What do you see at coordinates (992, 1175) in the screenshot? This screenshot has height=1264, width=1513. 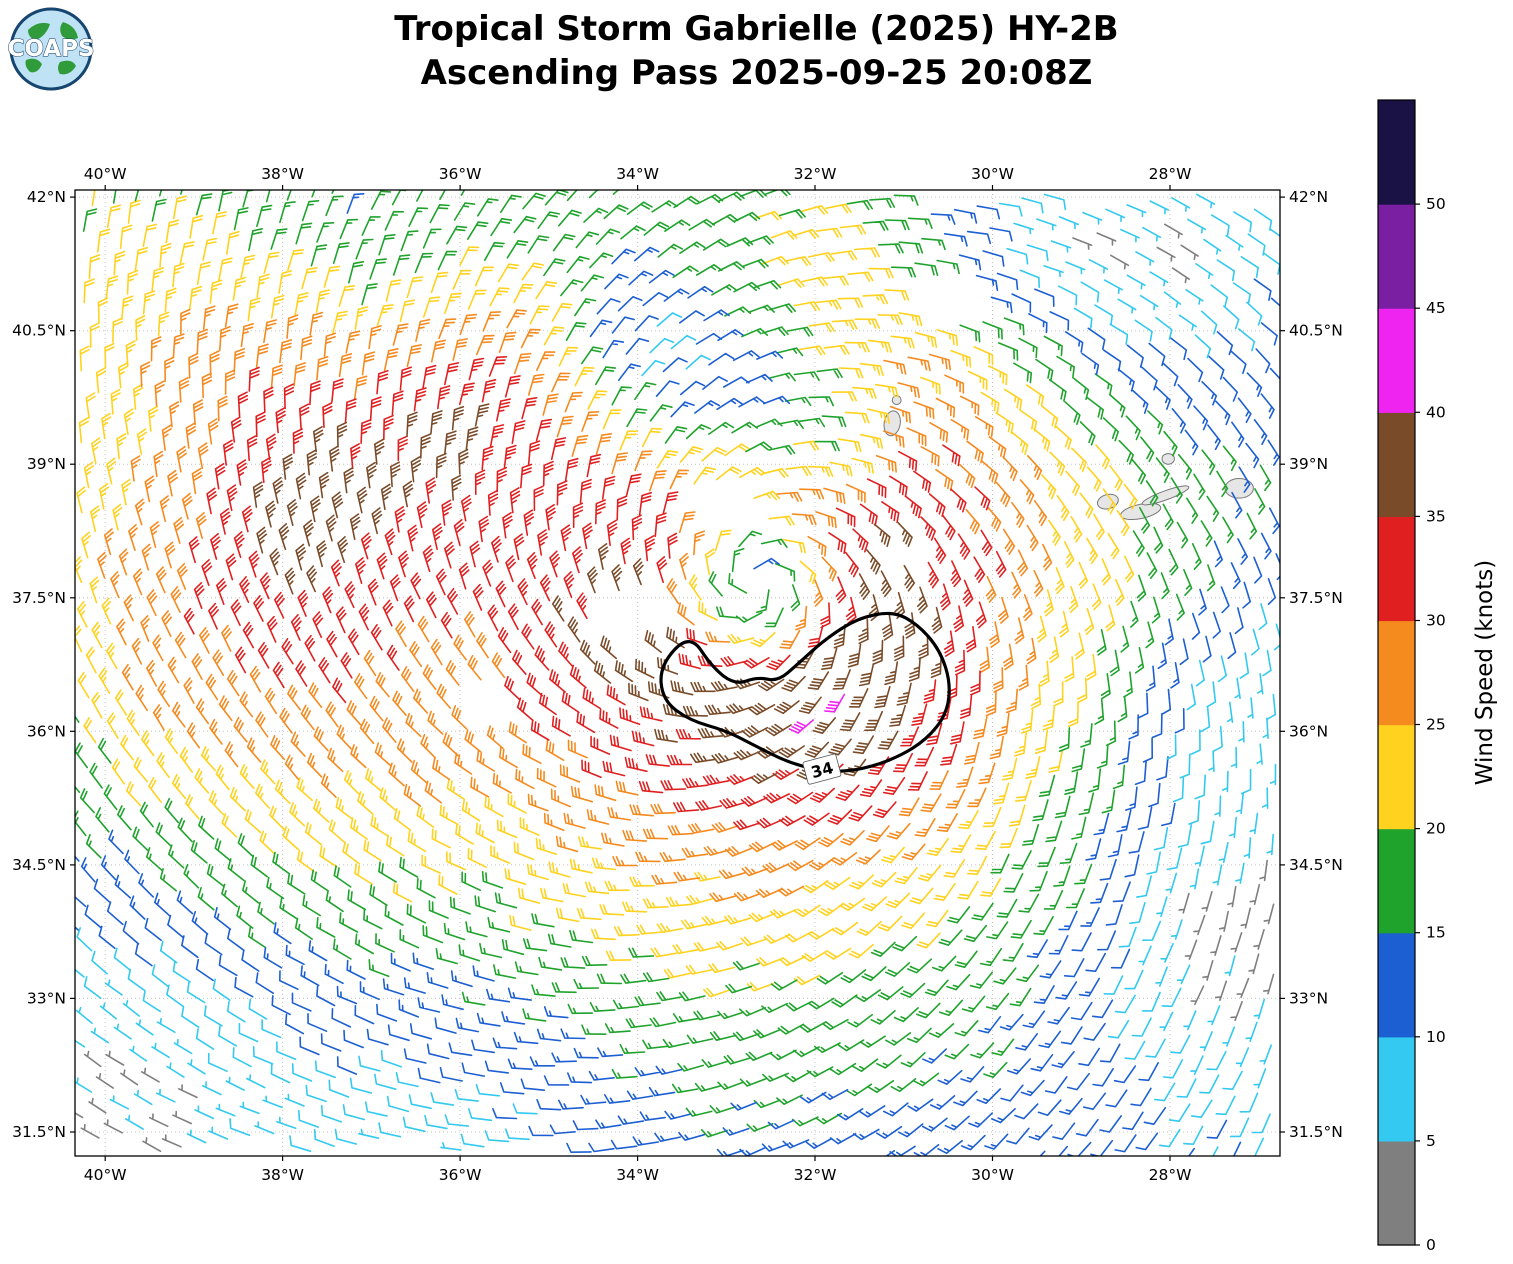 I see `x-tick-label-bottom: 30°W` at bounding box center [992, 1175].